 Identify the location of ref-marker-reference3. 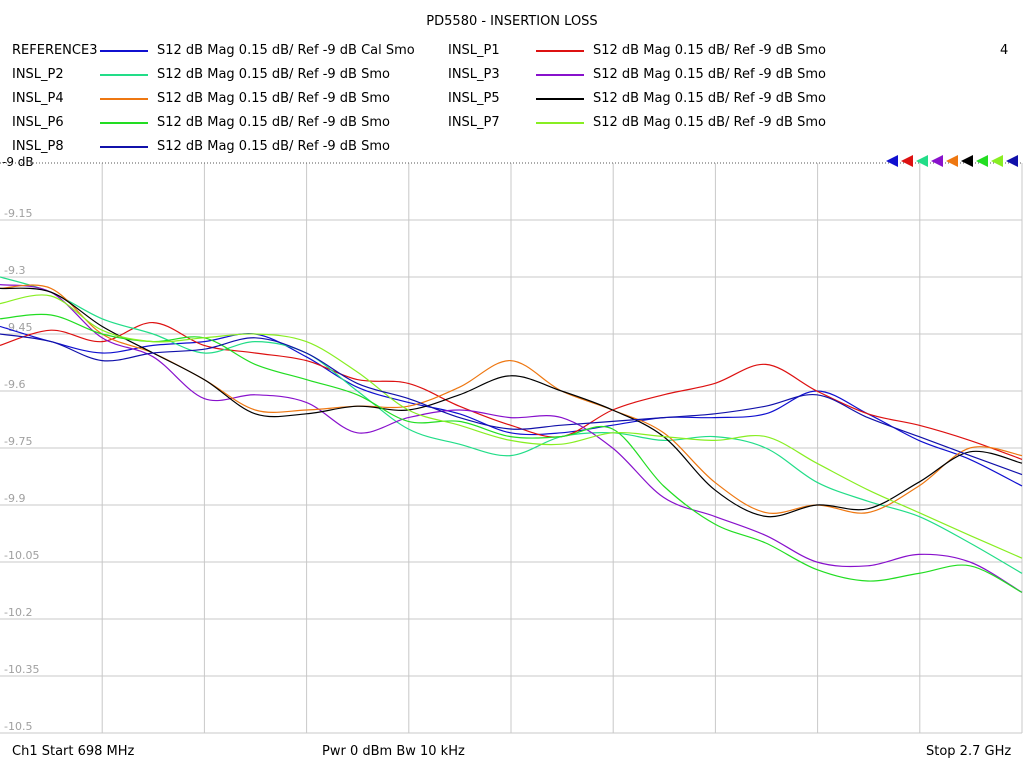
(892, 161).